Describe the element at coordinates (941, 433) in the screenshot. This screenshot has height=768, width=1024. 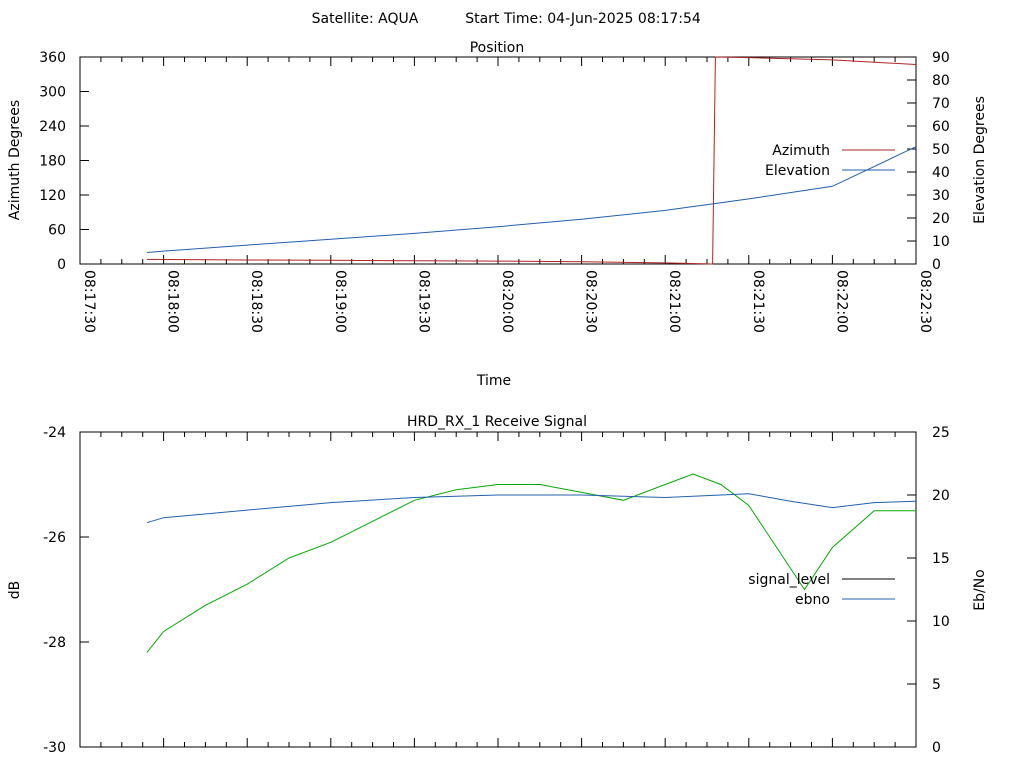
I see `y2-tick-label: 25` at that location.